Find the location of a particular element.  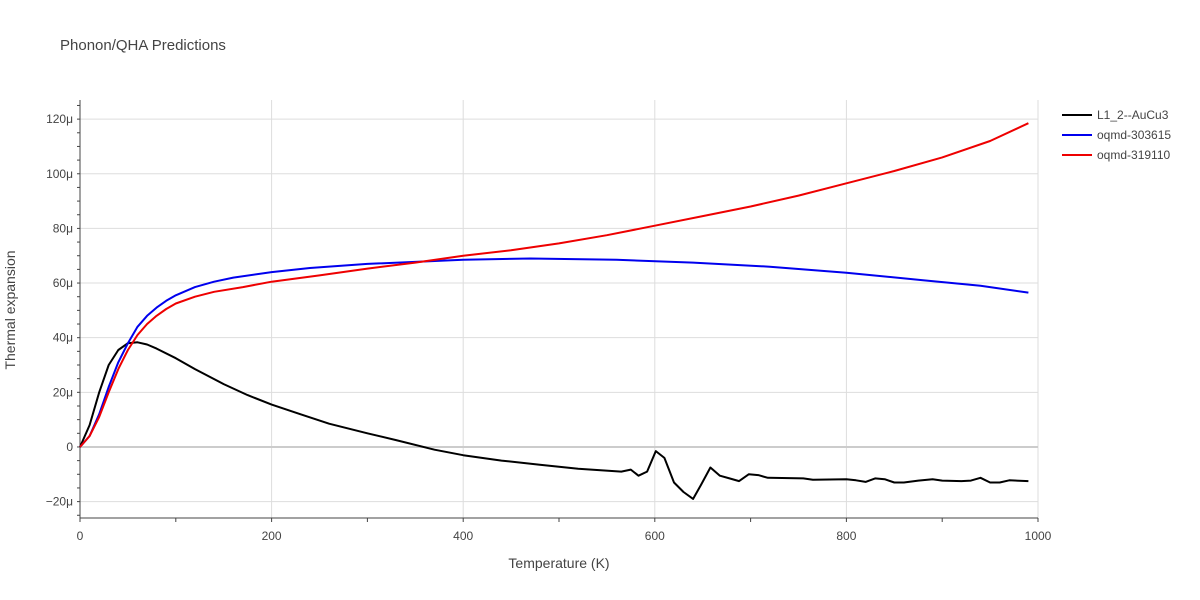

x-tick-label: 400 is located at coordinates (463, 536).